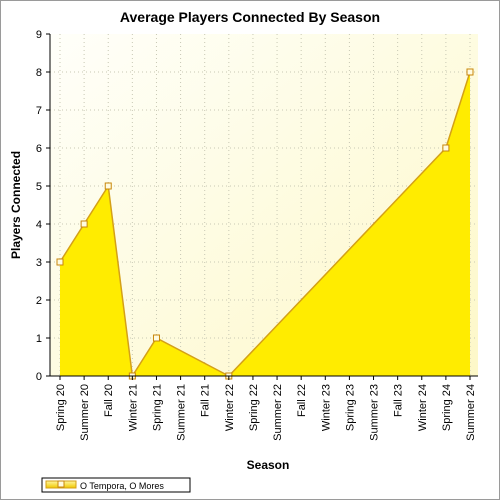 This screenshot has height=500, width=500. I want to click on y-tick-label: 7, so click(39, 111).